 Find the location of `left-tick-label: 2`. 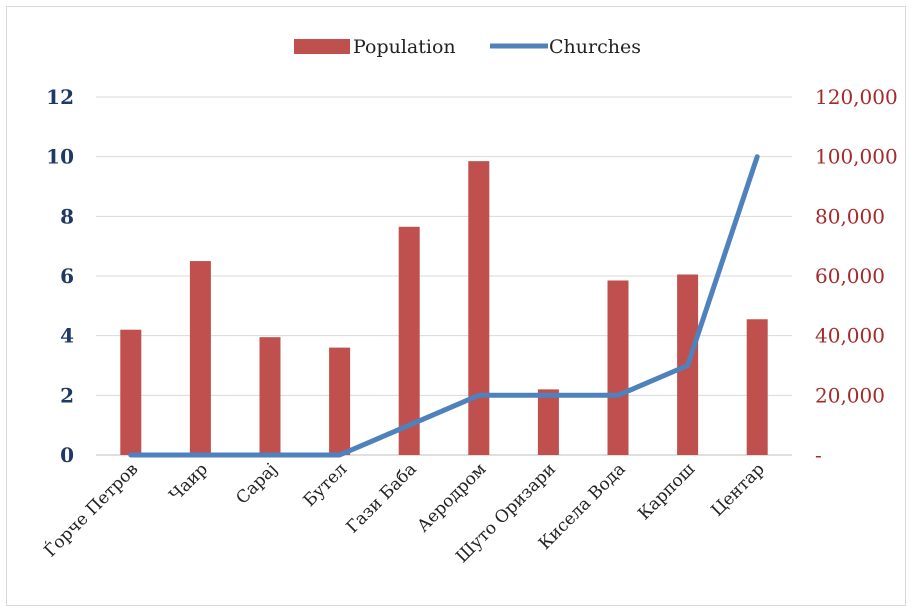

left-tick-label: 2 is located at coordinates (67, 395).